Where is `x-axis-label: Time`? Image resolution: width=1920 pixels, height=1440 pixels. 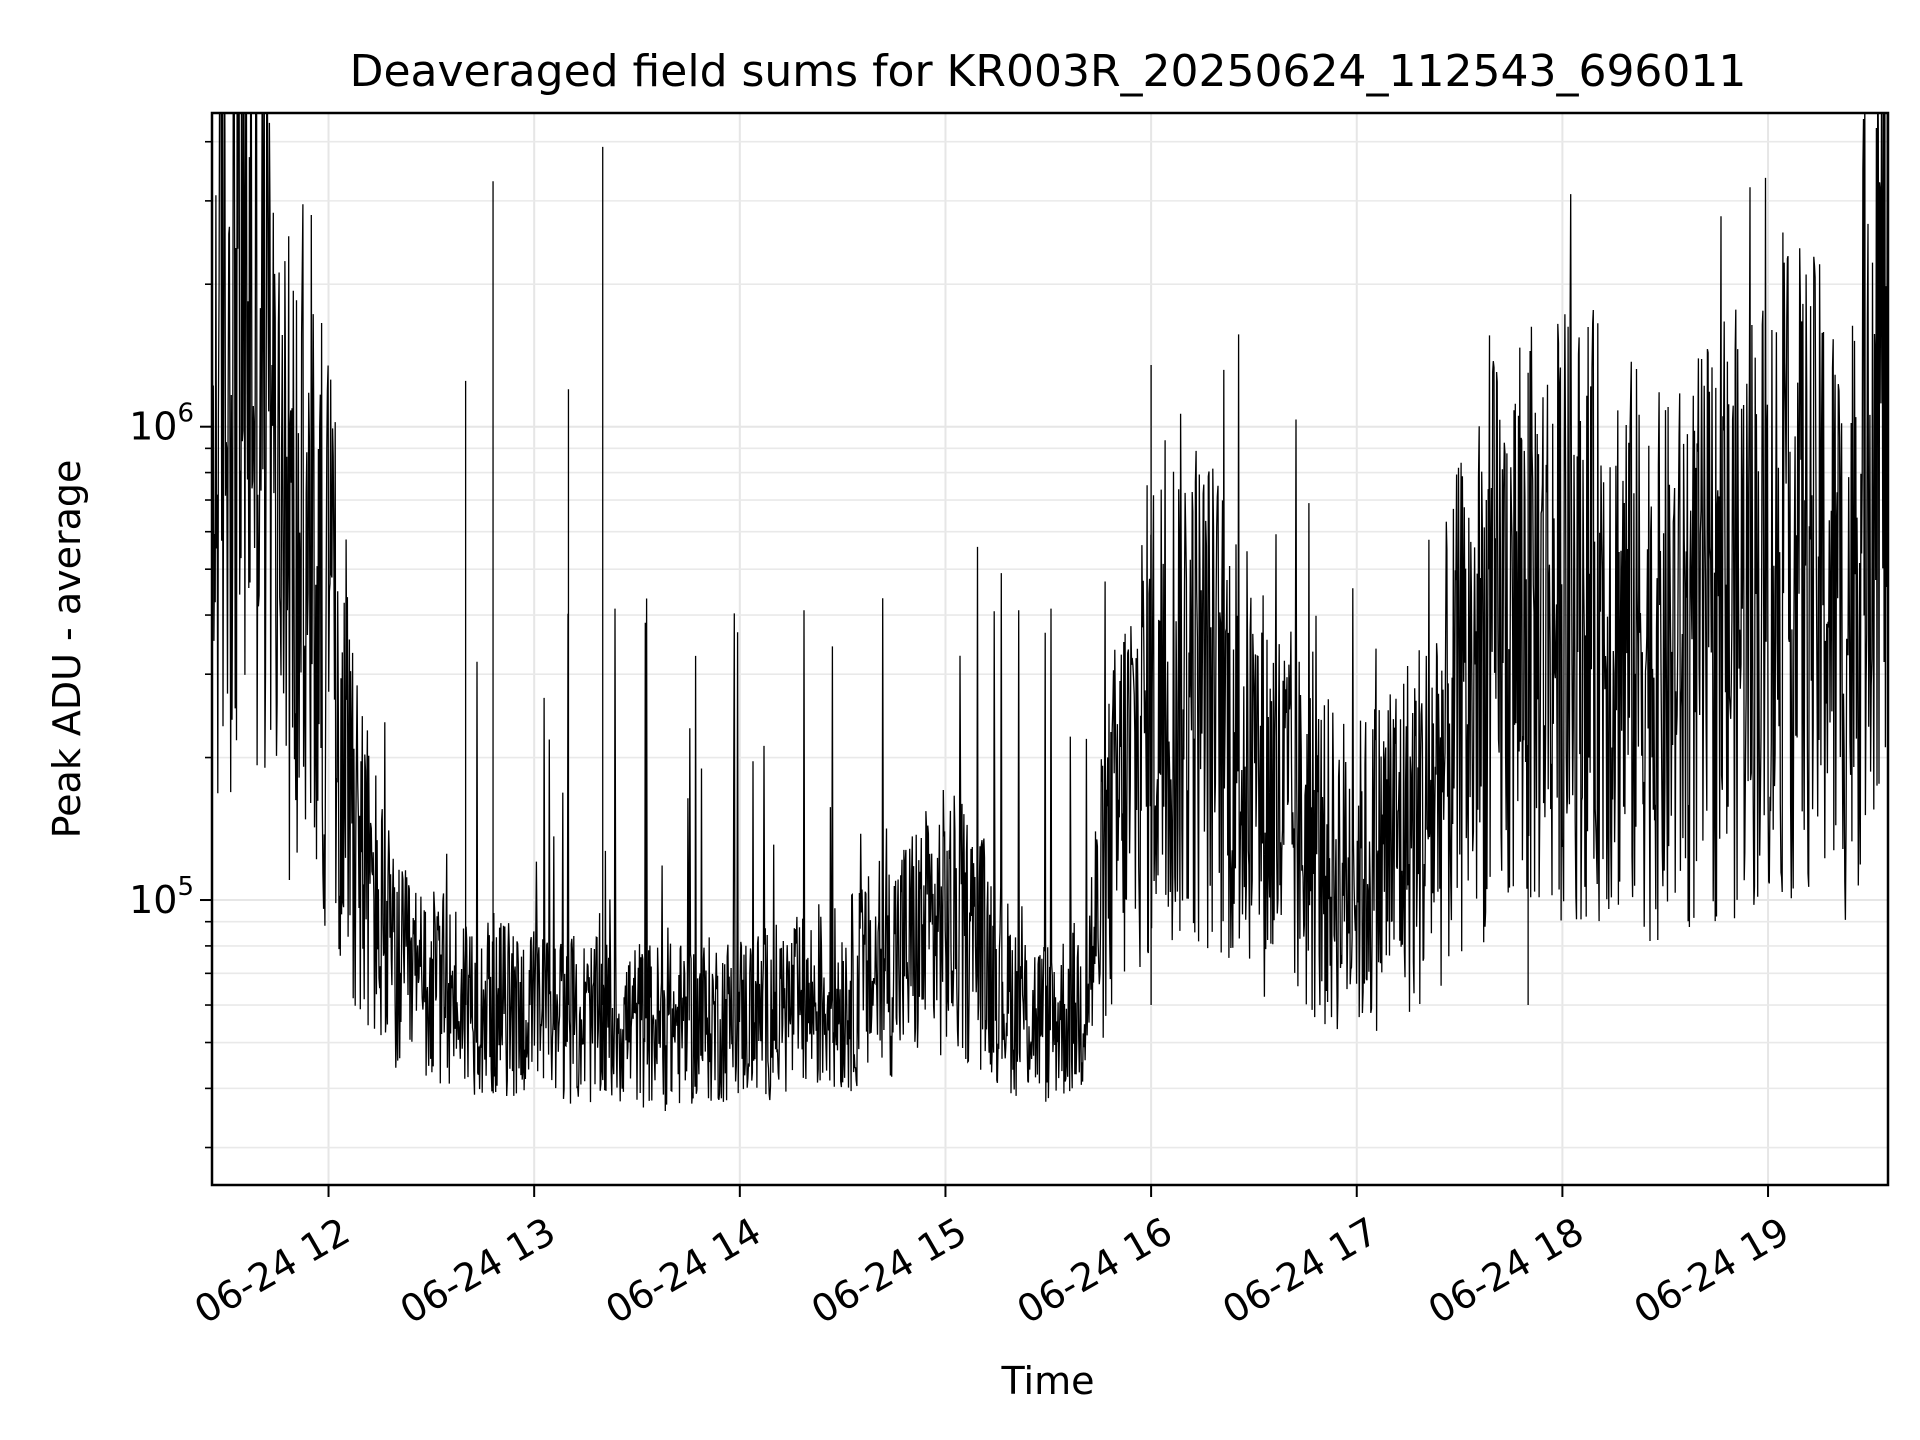 x-axis-label: Time is located at coordinates (1048, 1381).